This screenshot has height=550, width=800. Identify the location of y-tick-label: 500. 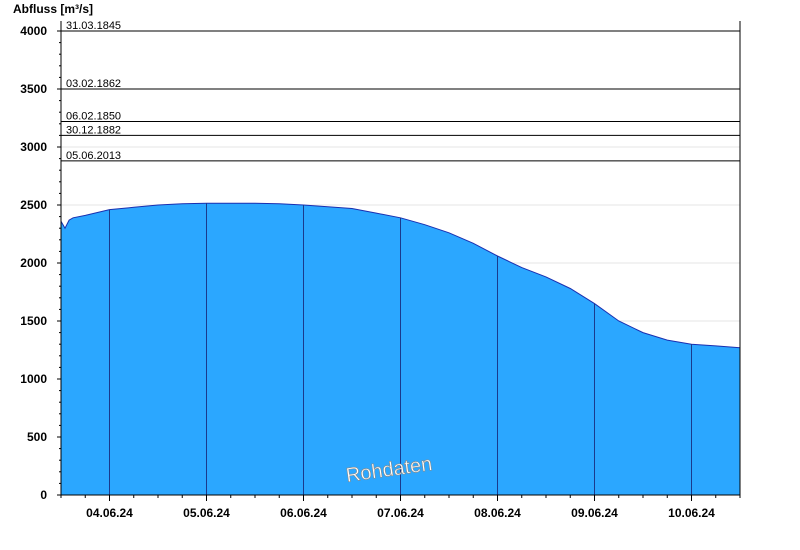
(37, 437).